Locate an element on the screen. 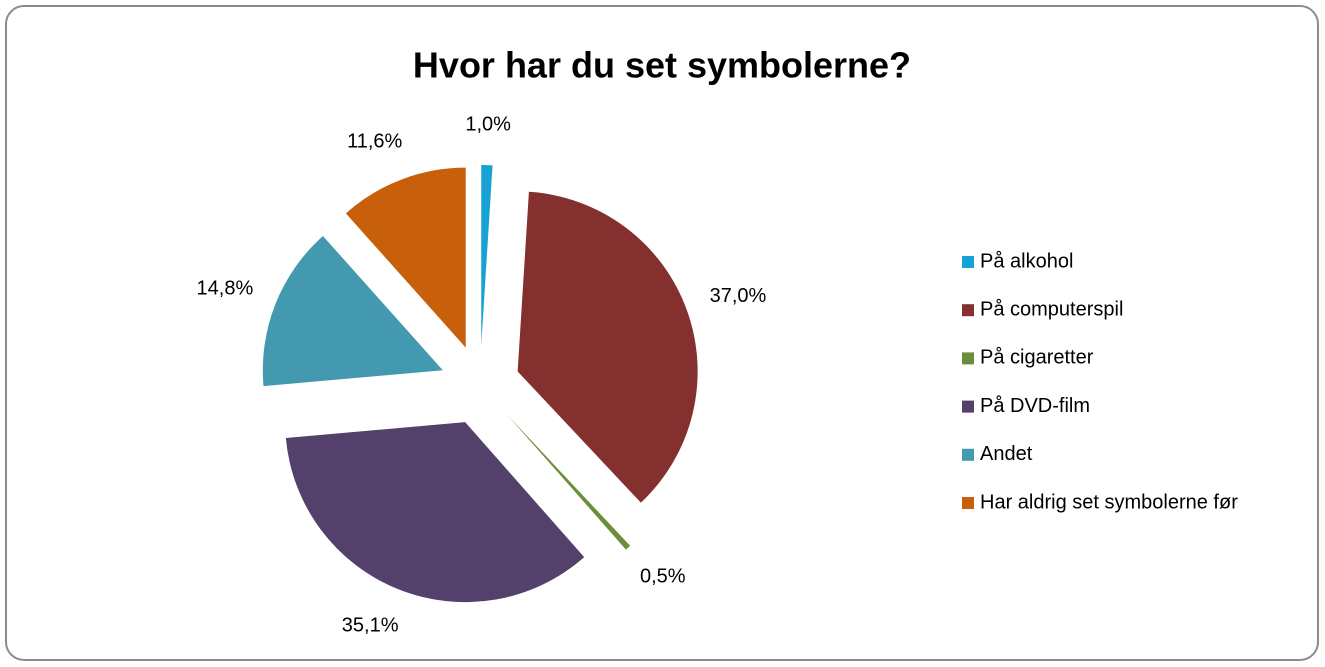  legend-label: På computerspil is located at coordinates (1051, 309).